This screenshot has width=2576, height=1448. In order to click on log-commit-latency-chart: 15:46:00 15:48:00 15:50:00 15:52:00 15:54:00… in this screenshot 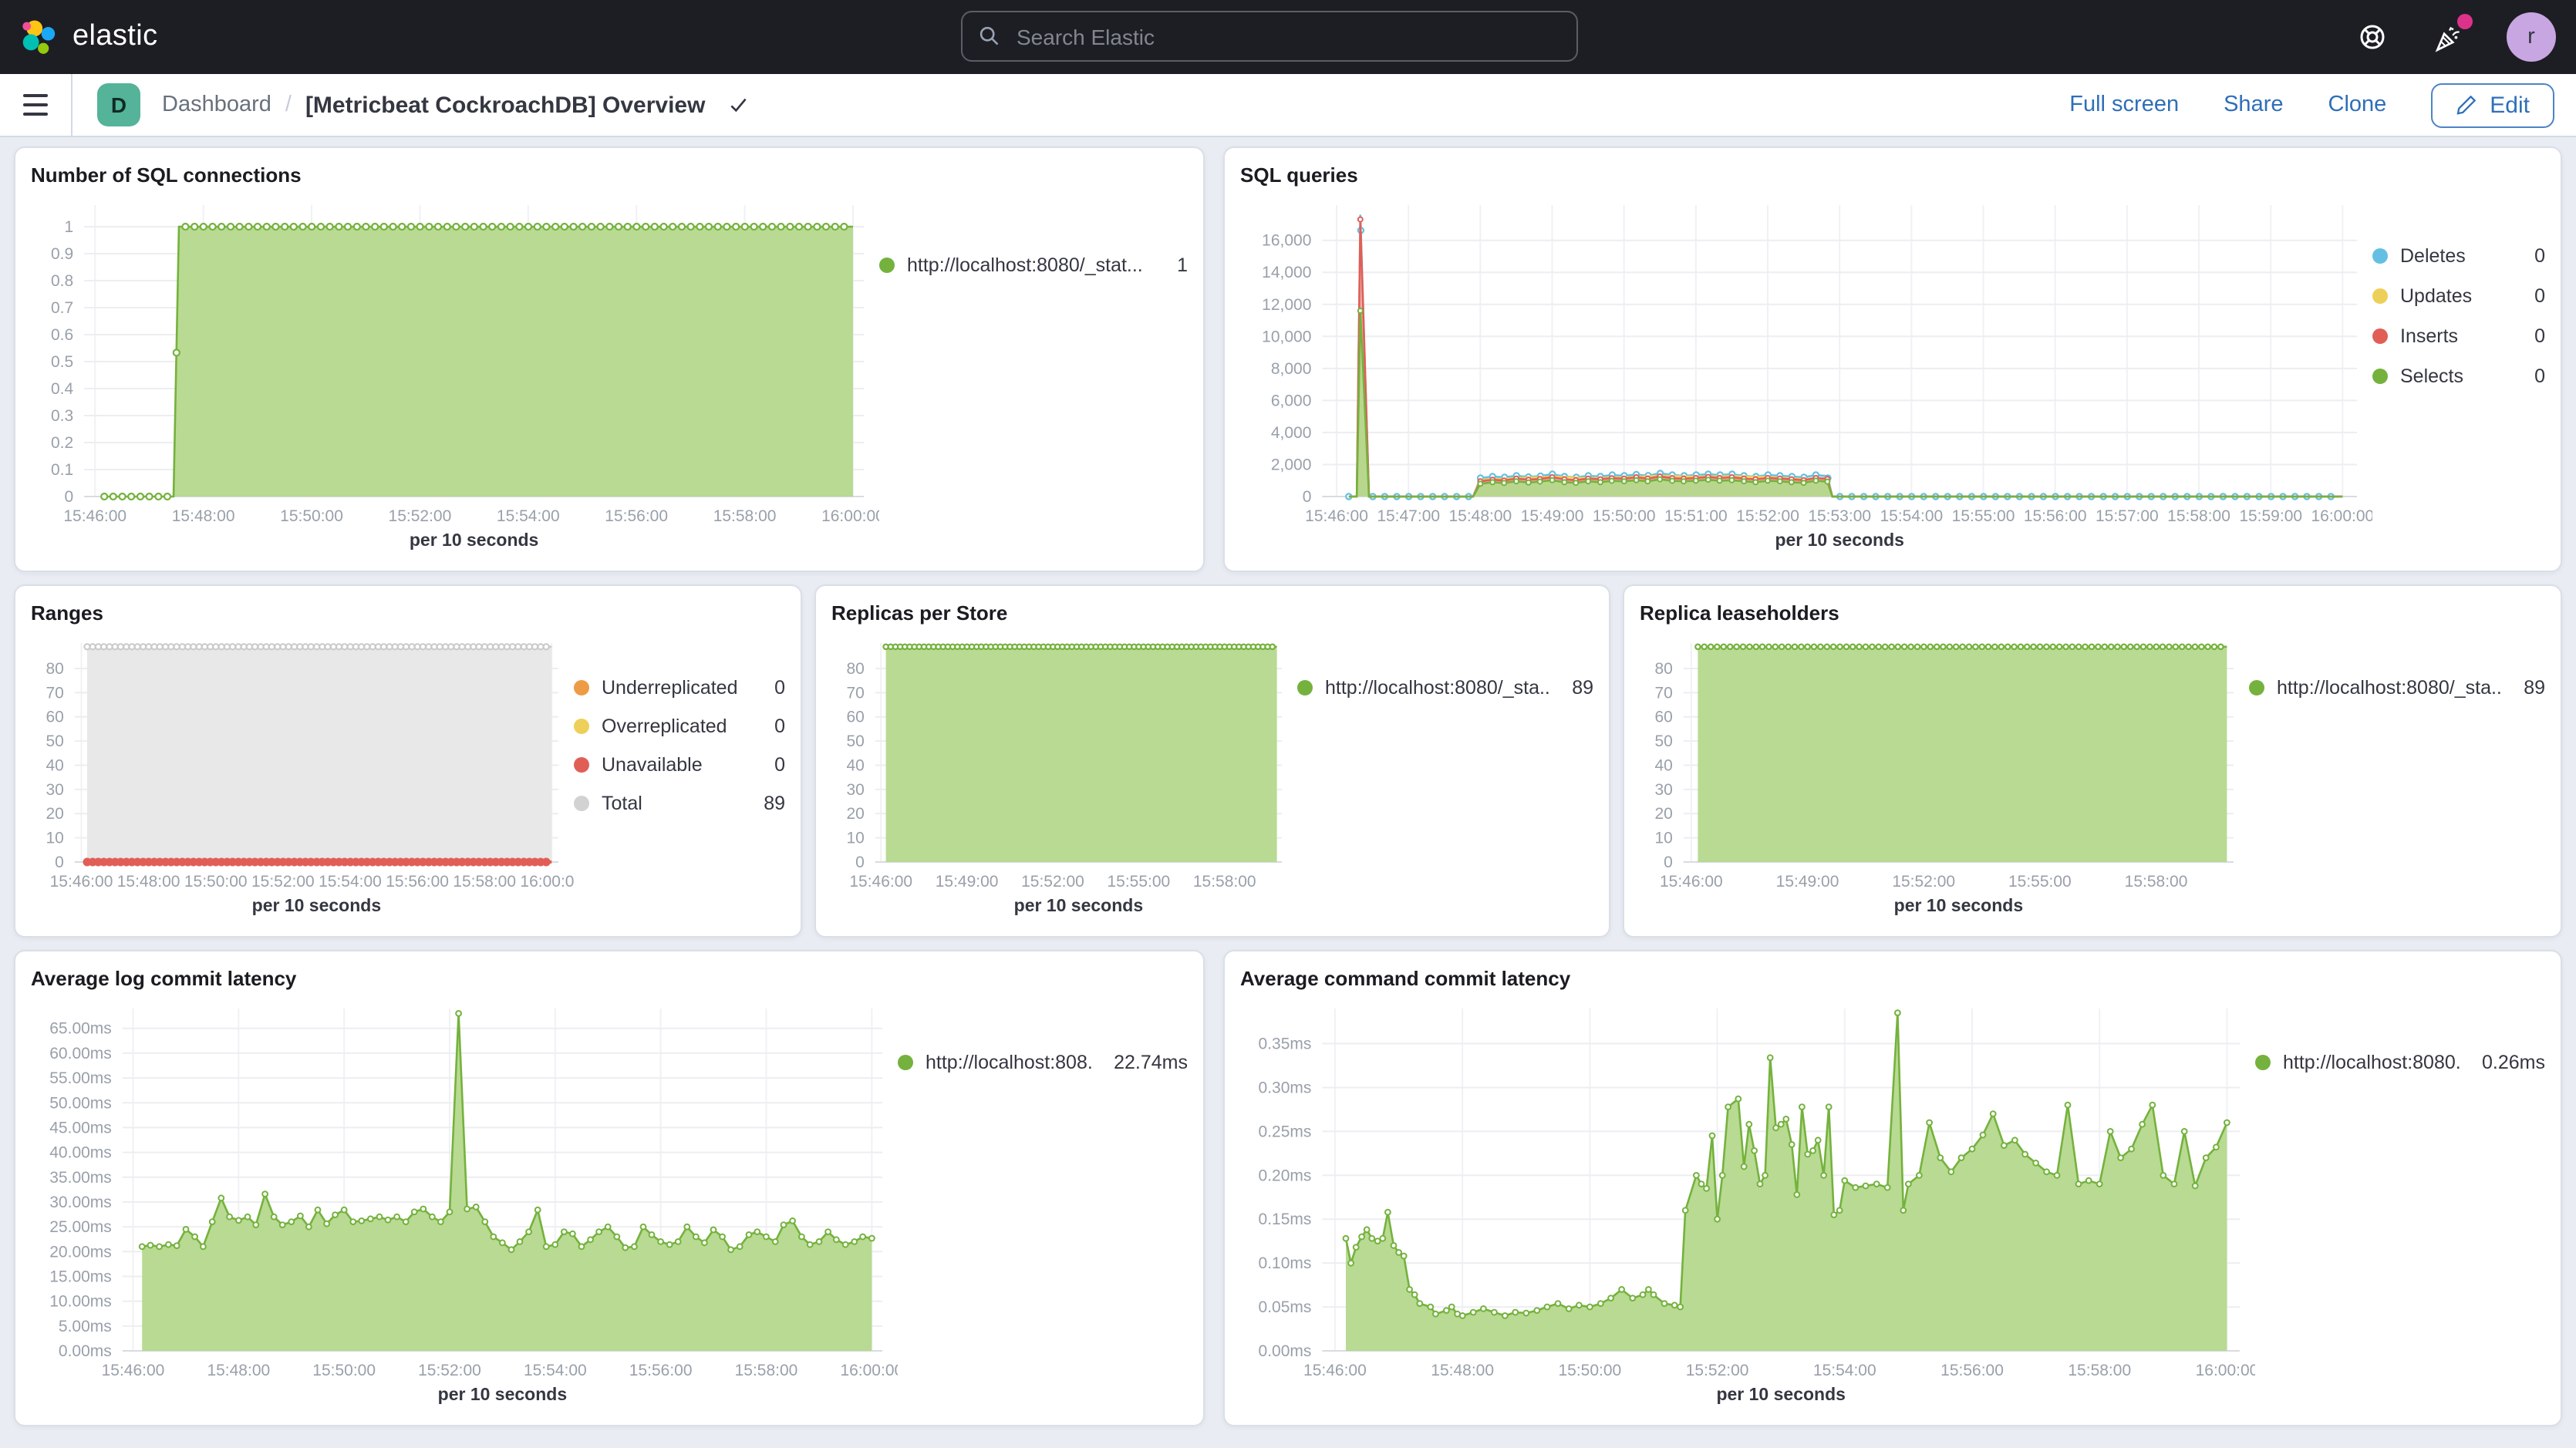, I will do `click(464, 1203)`.